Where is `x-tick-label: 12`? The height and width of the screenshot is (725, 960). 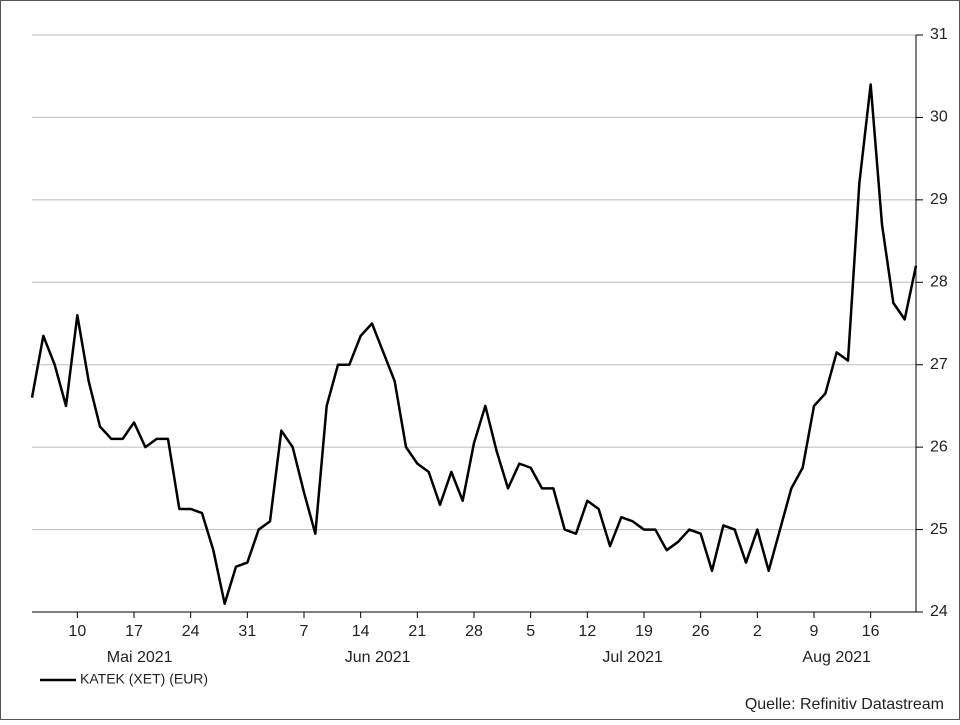
x-tick-label: 12 is located at coordinates (587, 631).